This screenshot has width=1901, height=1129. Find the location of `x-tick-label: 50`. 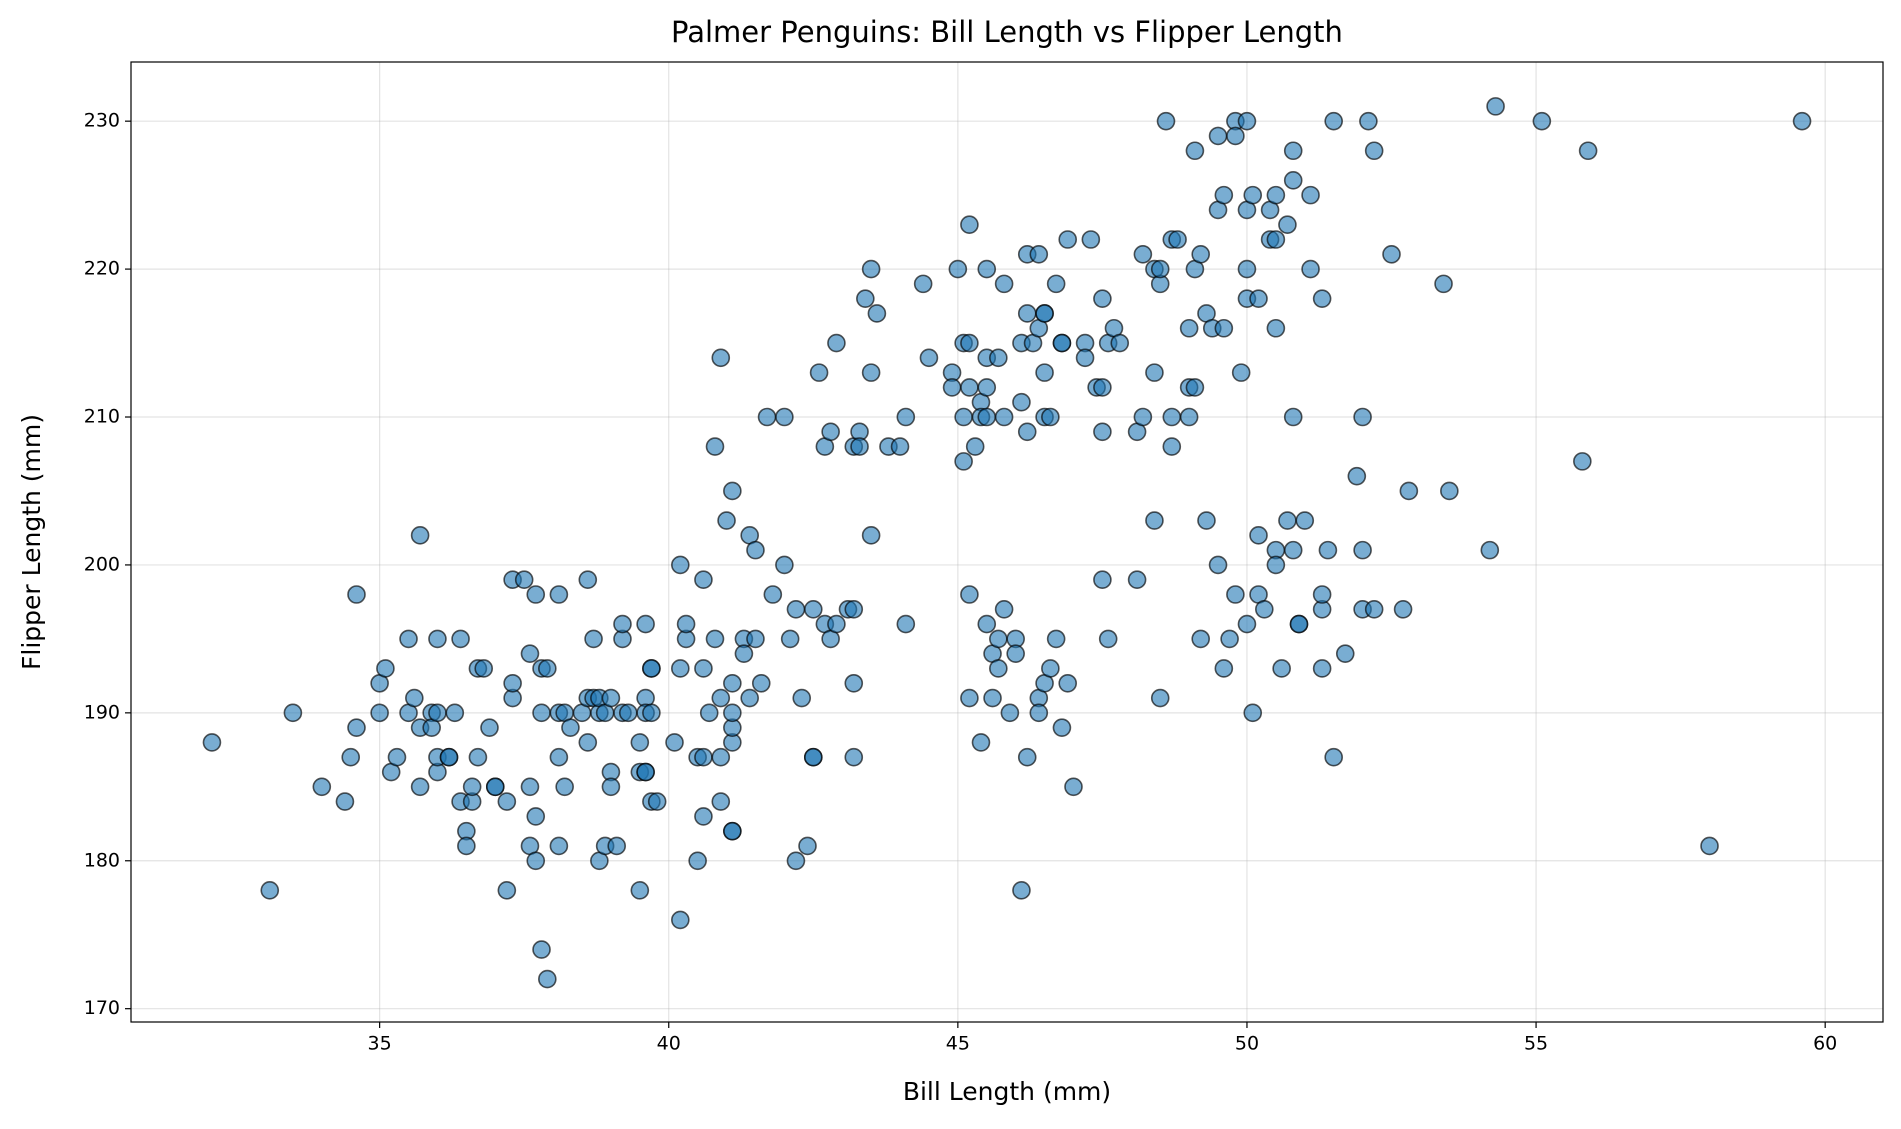

x-tick-label: 50 is located at coordinates (1247, 1044).